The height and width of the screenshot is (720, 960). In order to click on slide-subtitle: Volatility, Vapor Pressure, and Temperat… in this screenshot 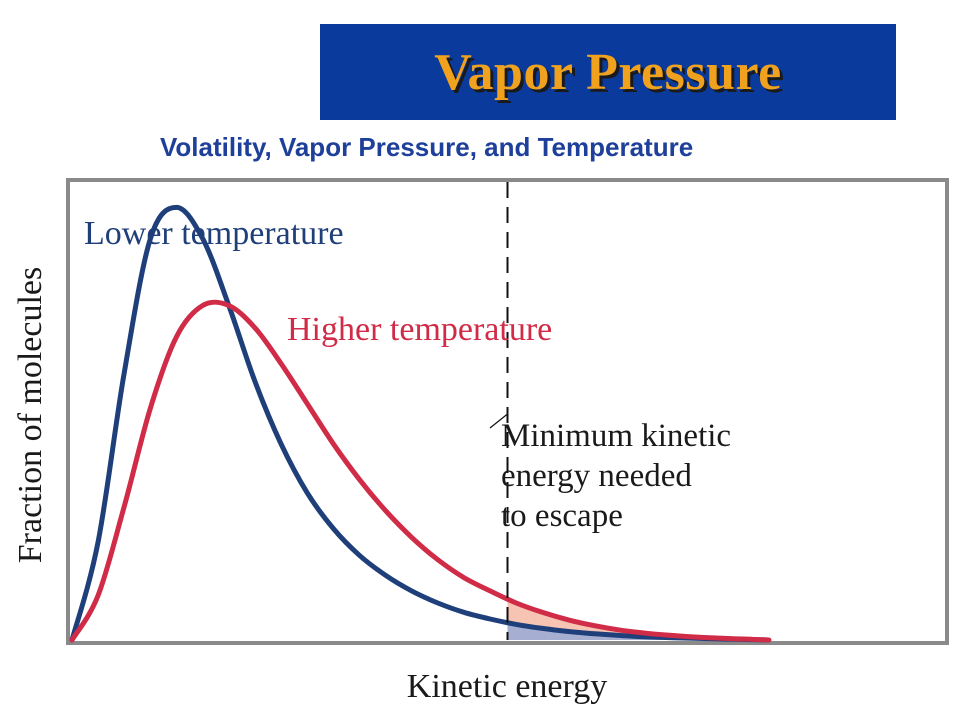, I will do `click(427, 147)`.